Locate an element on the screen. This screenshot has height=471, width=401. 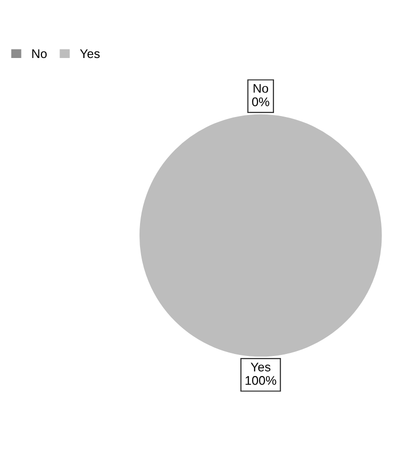
slice-label: Yes is located at coordinates (260, 367).